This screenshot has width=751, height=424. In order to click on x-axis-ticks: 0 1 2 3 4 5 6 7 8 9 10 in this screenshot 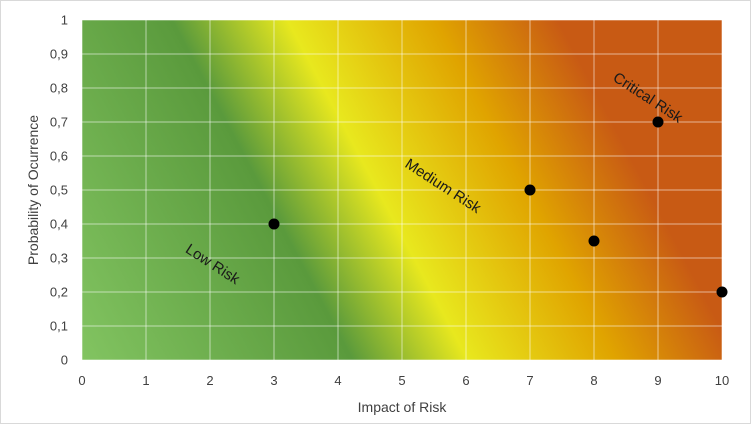, I will do `click(403, 380)`.